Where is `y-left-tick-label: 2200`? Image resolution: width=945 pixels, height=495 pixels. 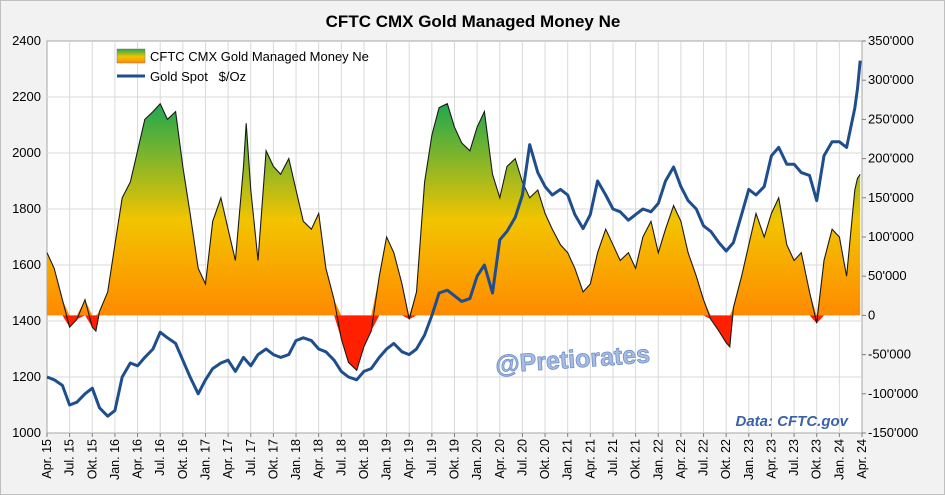
y-left-tick-label: 2200 is located at coordinates (26, 96).